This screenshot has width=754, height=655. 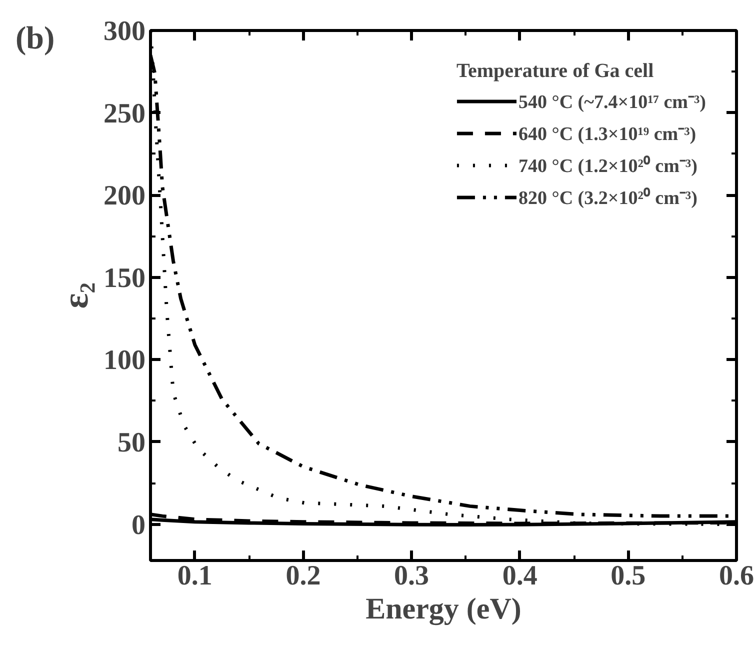 I want to click on legend-title: Temperature of Ga cell, so click(x=555, y=71).